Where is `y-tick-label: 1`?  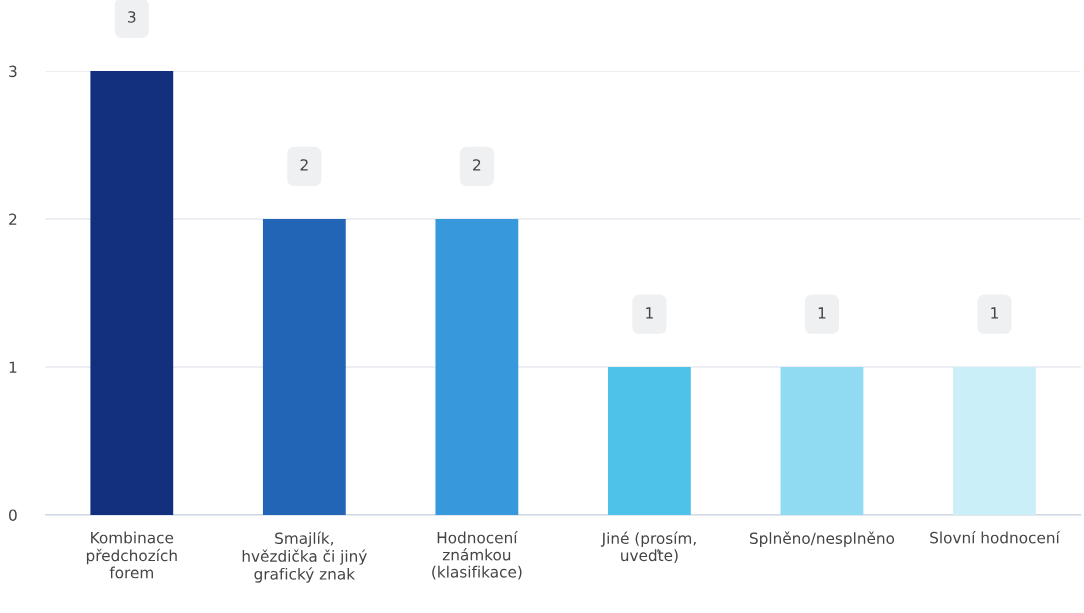 y-tick-label: 1 is located at coordinates (13, 367).